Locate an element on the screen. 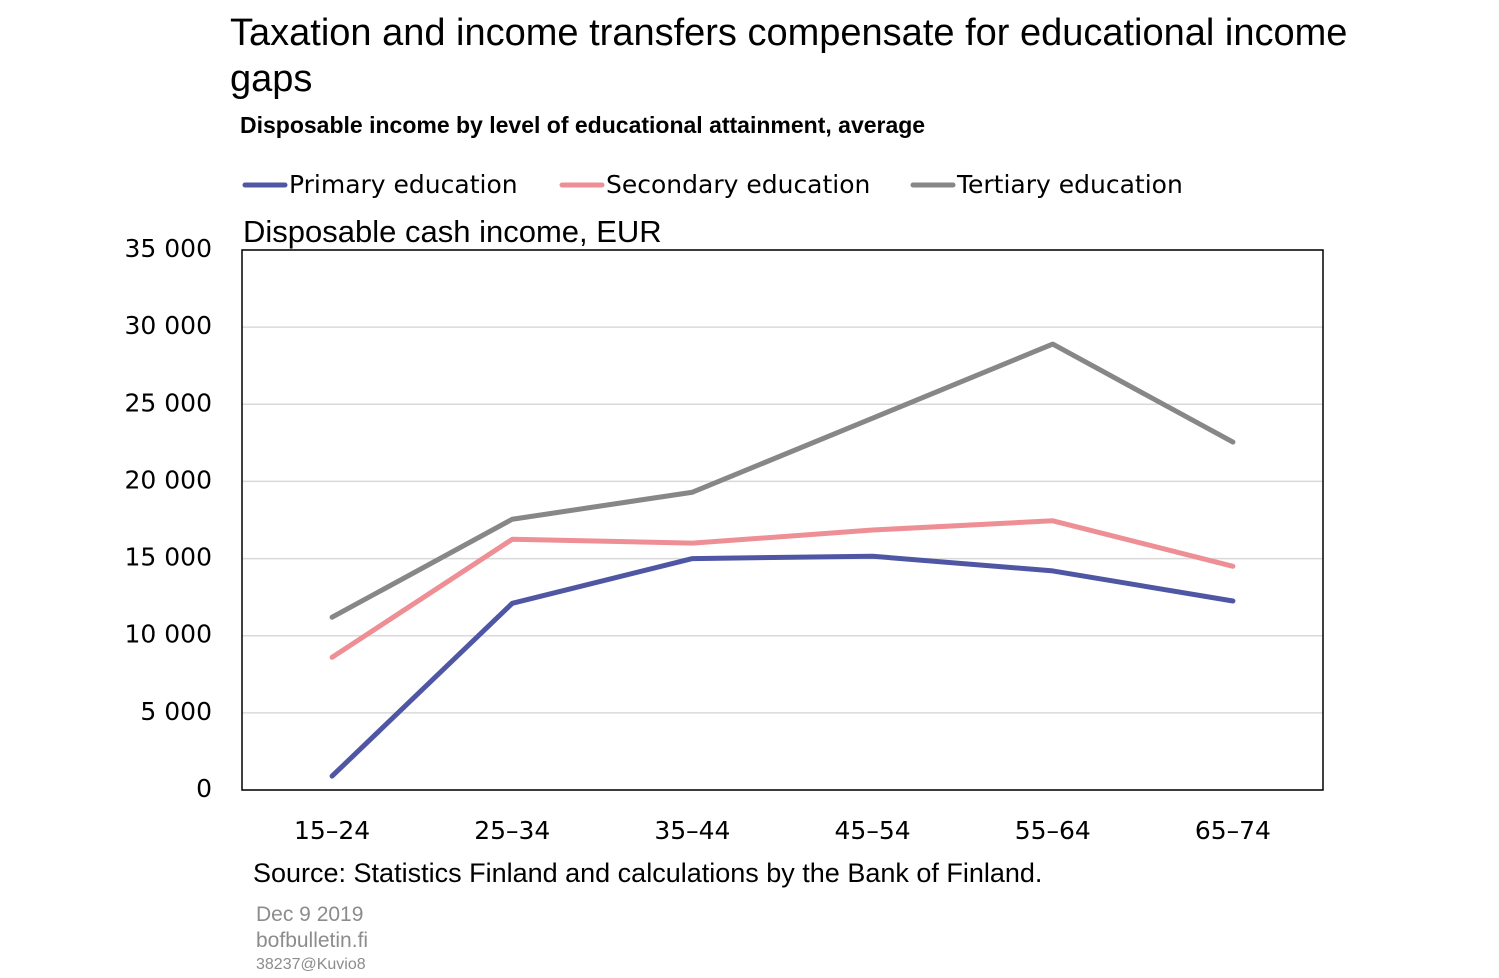  x-tick-label: 35–44 is located at coordinates (692, 830).